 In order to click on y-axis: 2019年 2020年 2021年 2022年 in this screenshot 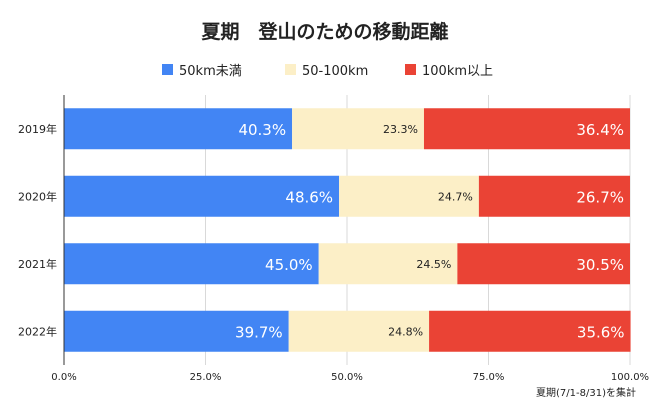, I will do `click(41, 230)`.